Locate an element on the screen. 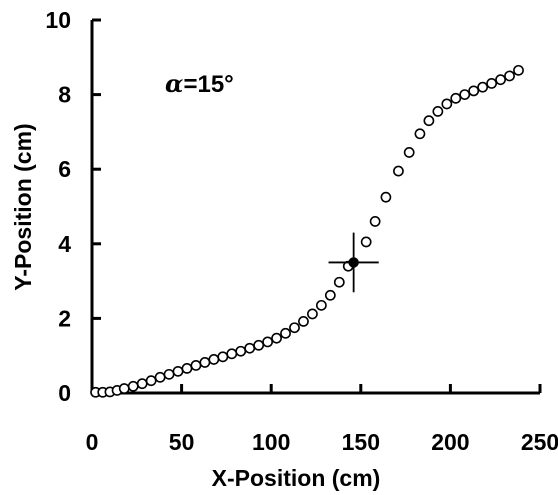 This screenshot has width=558, height=495. highlight-point is located at coordinates (353, 262).